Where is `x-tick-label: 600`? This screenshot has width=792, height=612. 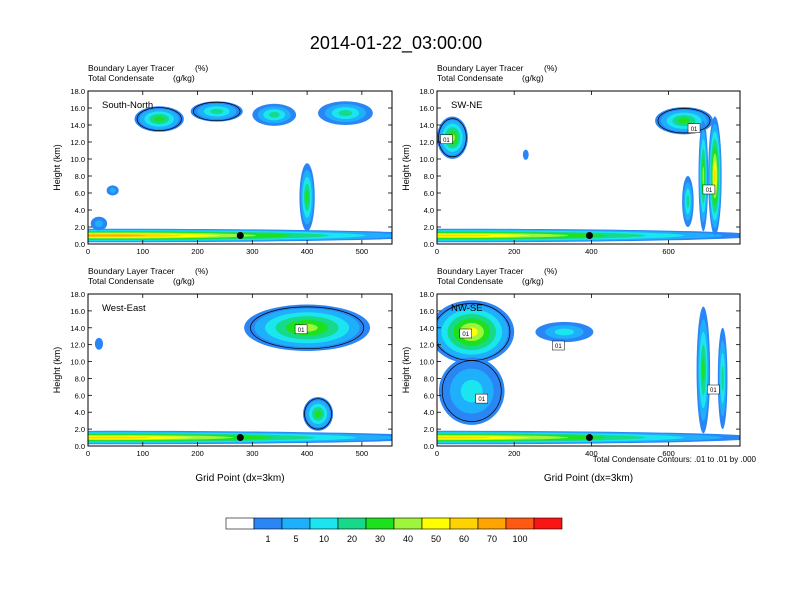
x-tick-label: 600 is located at coordinates (668, 251).